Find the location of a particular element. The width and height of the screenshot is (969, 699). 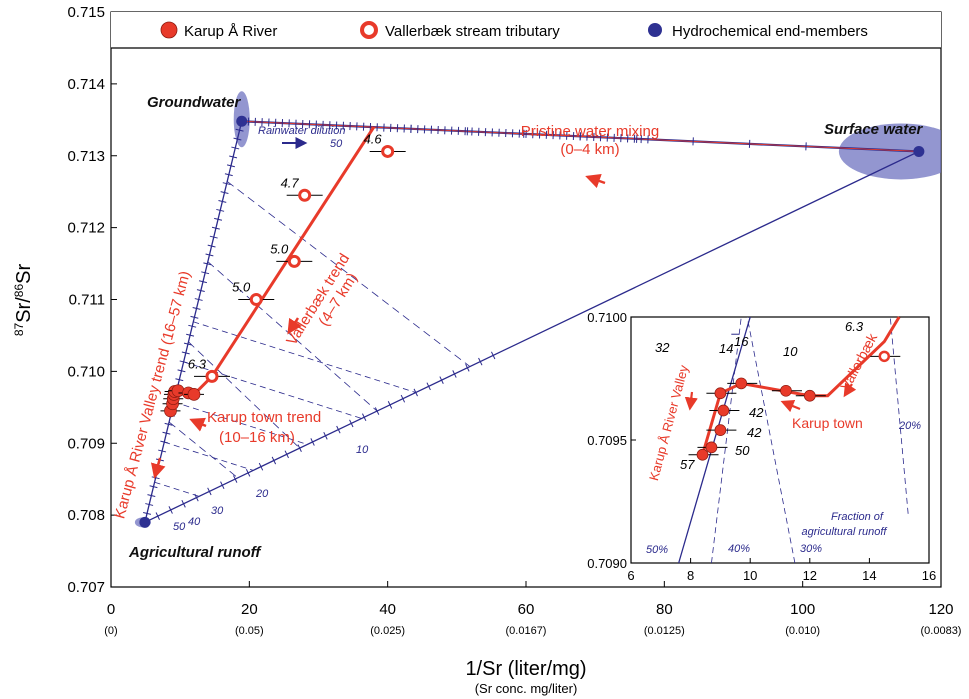

groundwater-label: Groundwater is located at coordinates (194, 102).